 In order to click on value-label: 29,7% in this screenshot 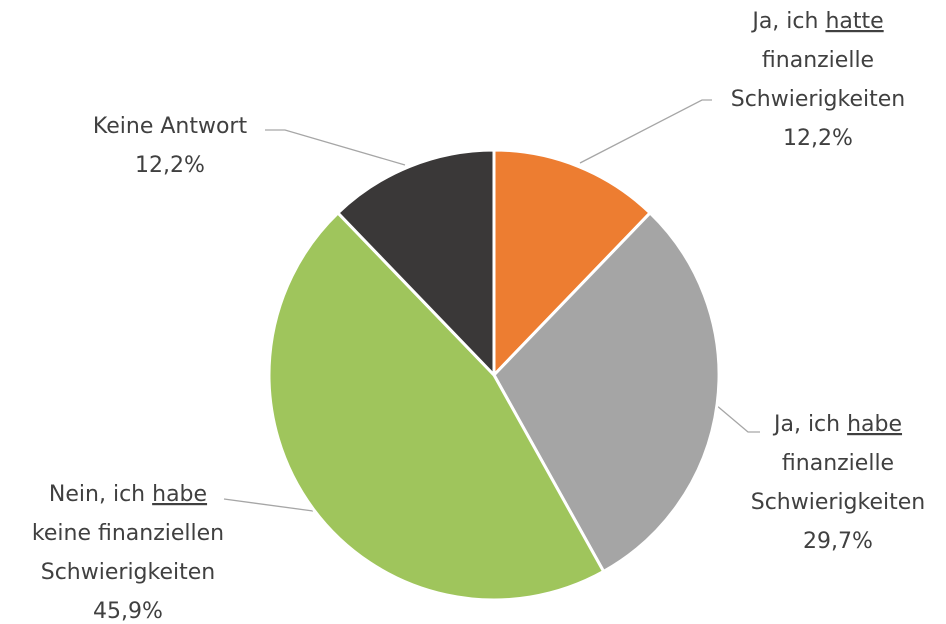, I will do `click(838, 541)`.